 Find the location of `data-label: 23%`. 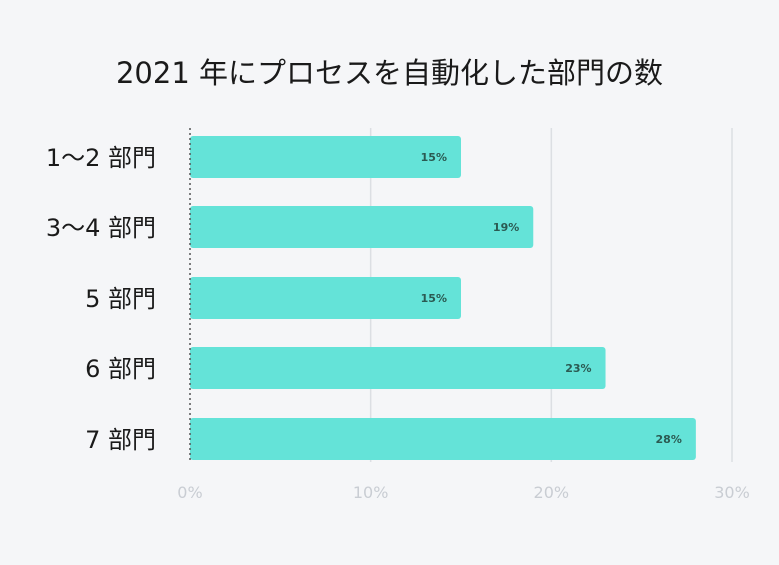

data-label: 23% is located at coordinates (578, 368).